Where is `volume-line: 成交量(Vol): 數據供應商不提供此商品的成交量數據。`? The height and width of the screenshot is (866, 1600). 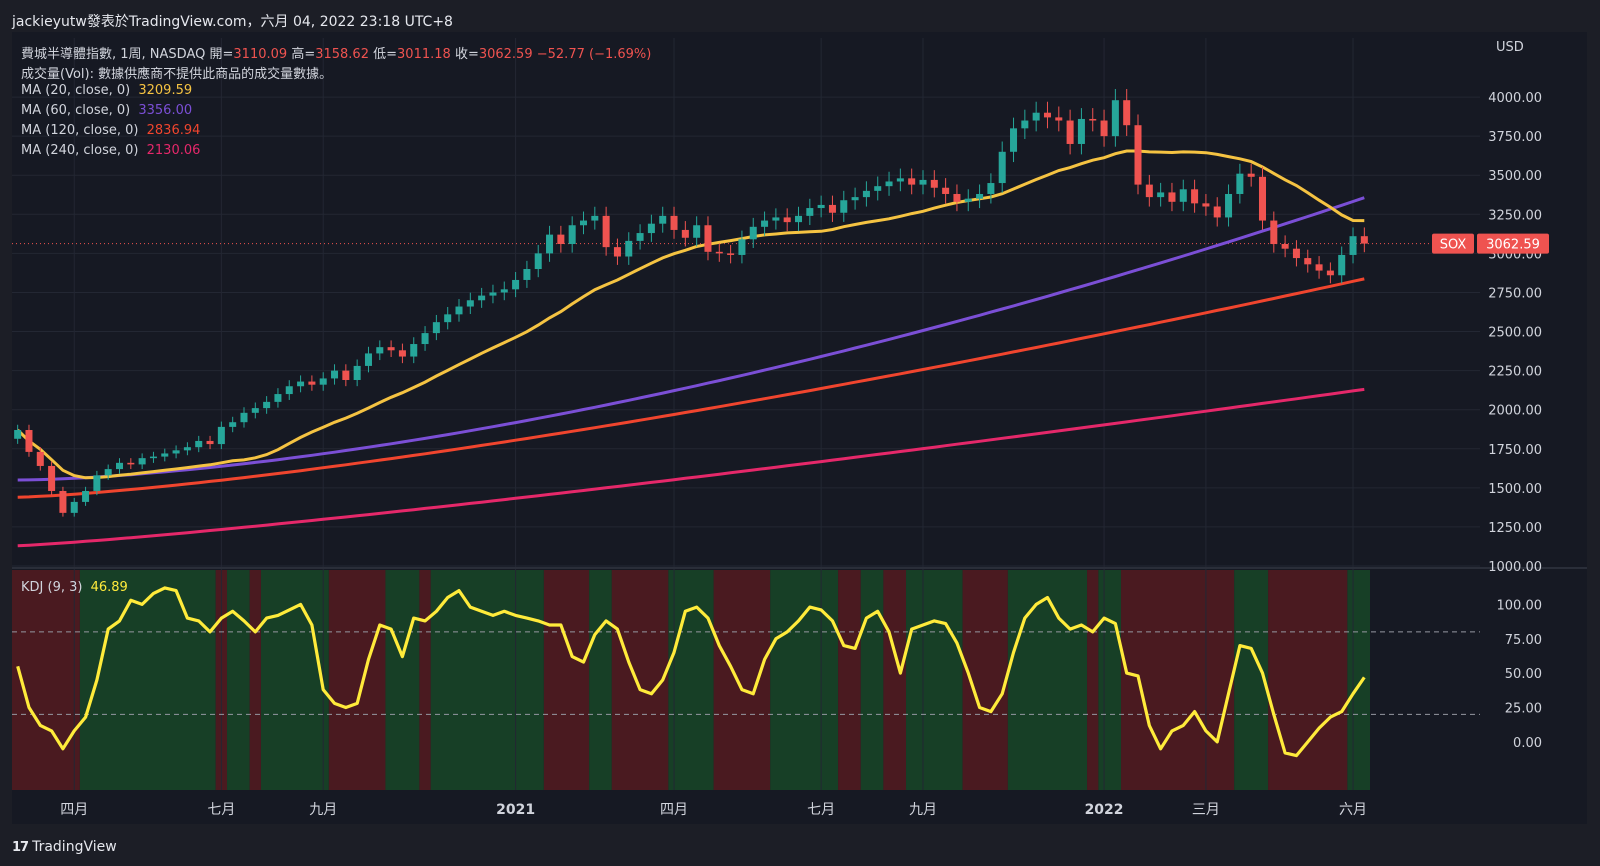
volume-line: 成交量(Vol): 數據供應商不提供此商品的成交量數據。 is located at coordinates (177, 74).